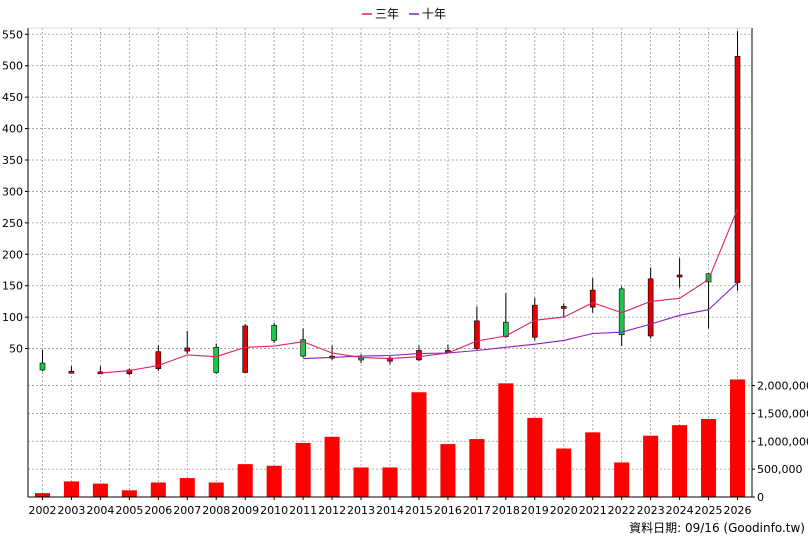  I want to click on year-tick-label: 2011, so click(303, 510).